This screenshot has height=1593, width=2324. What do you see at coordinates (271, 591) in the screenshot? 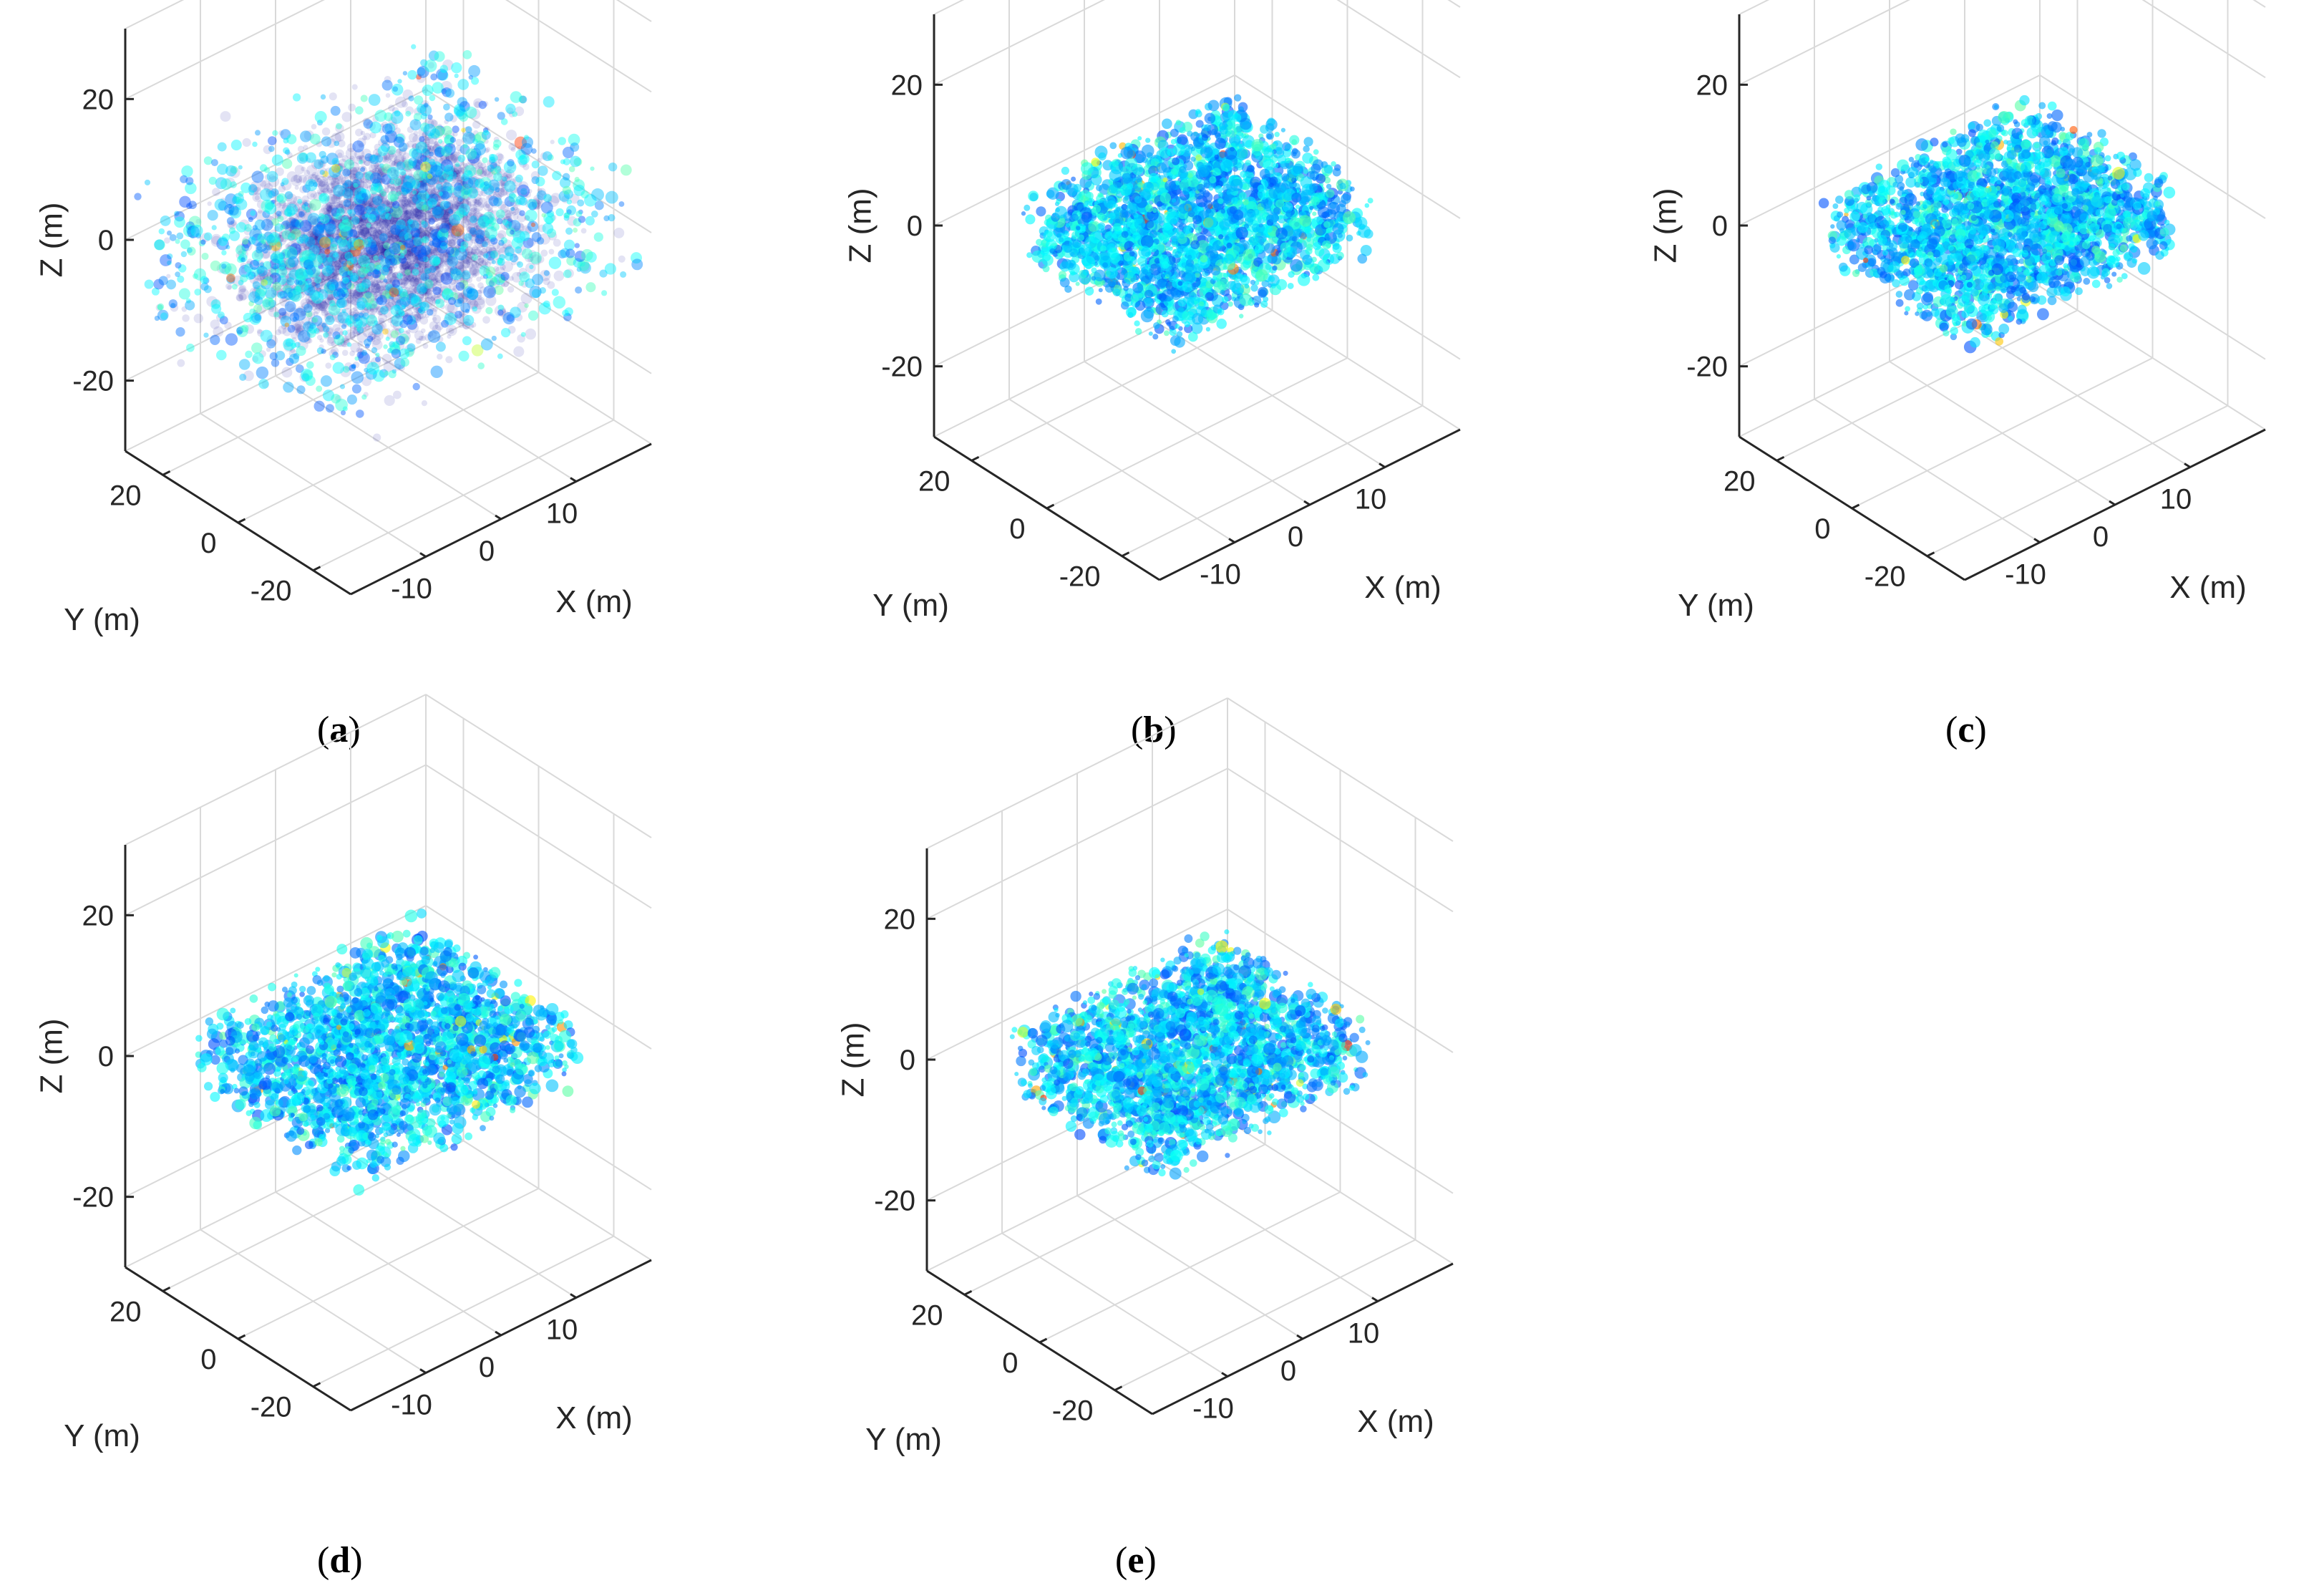
I see `y-tick-neg20: -20` at bounding box center [271, 591].